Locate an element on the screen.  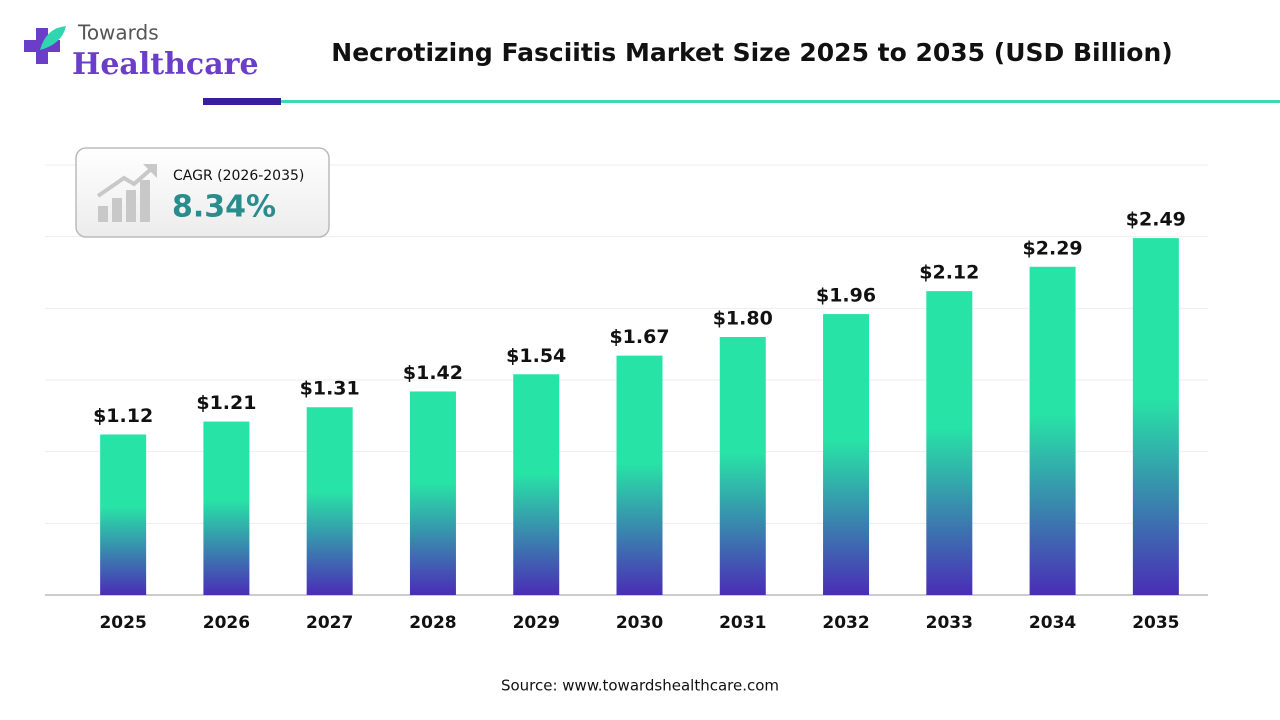
value-label: $1.12 is located at coordinates (123, 416).